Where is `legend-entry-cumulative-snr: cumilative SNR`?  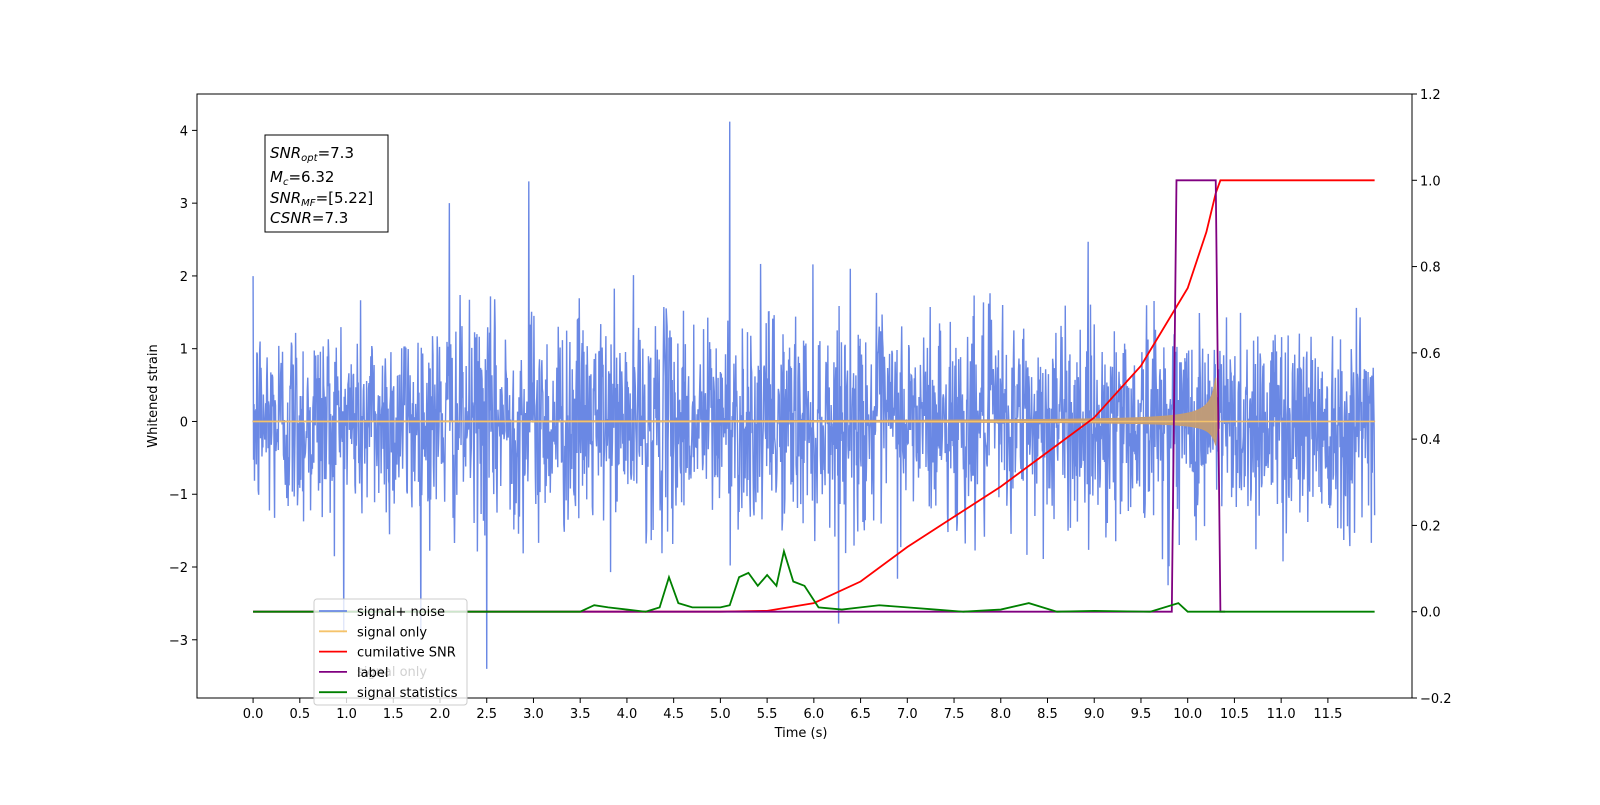
legend-entry-cumulative-snr: cumilative SNR is located at coordinates (387, 653).